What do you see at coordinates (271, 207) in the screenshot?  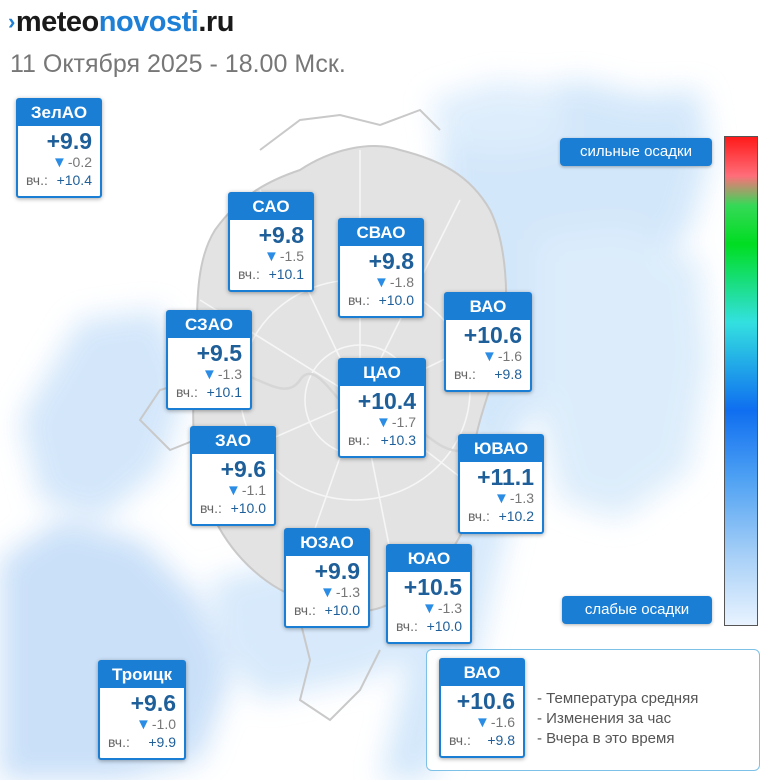 I see `district-name: САО` at bounding box center [271, 207].